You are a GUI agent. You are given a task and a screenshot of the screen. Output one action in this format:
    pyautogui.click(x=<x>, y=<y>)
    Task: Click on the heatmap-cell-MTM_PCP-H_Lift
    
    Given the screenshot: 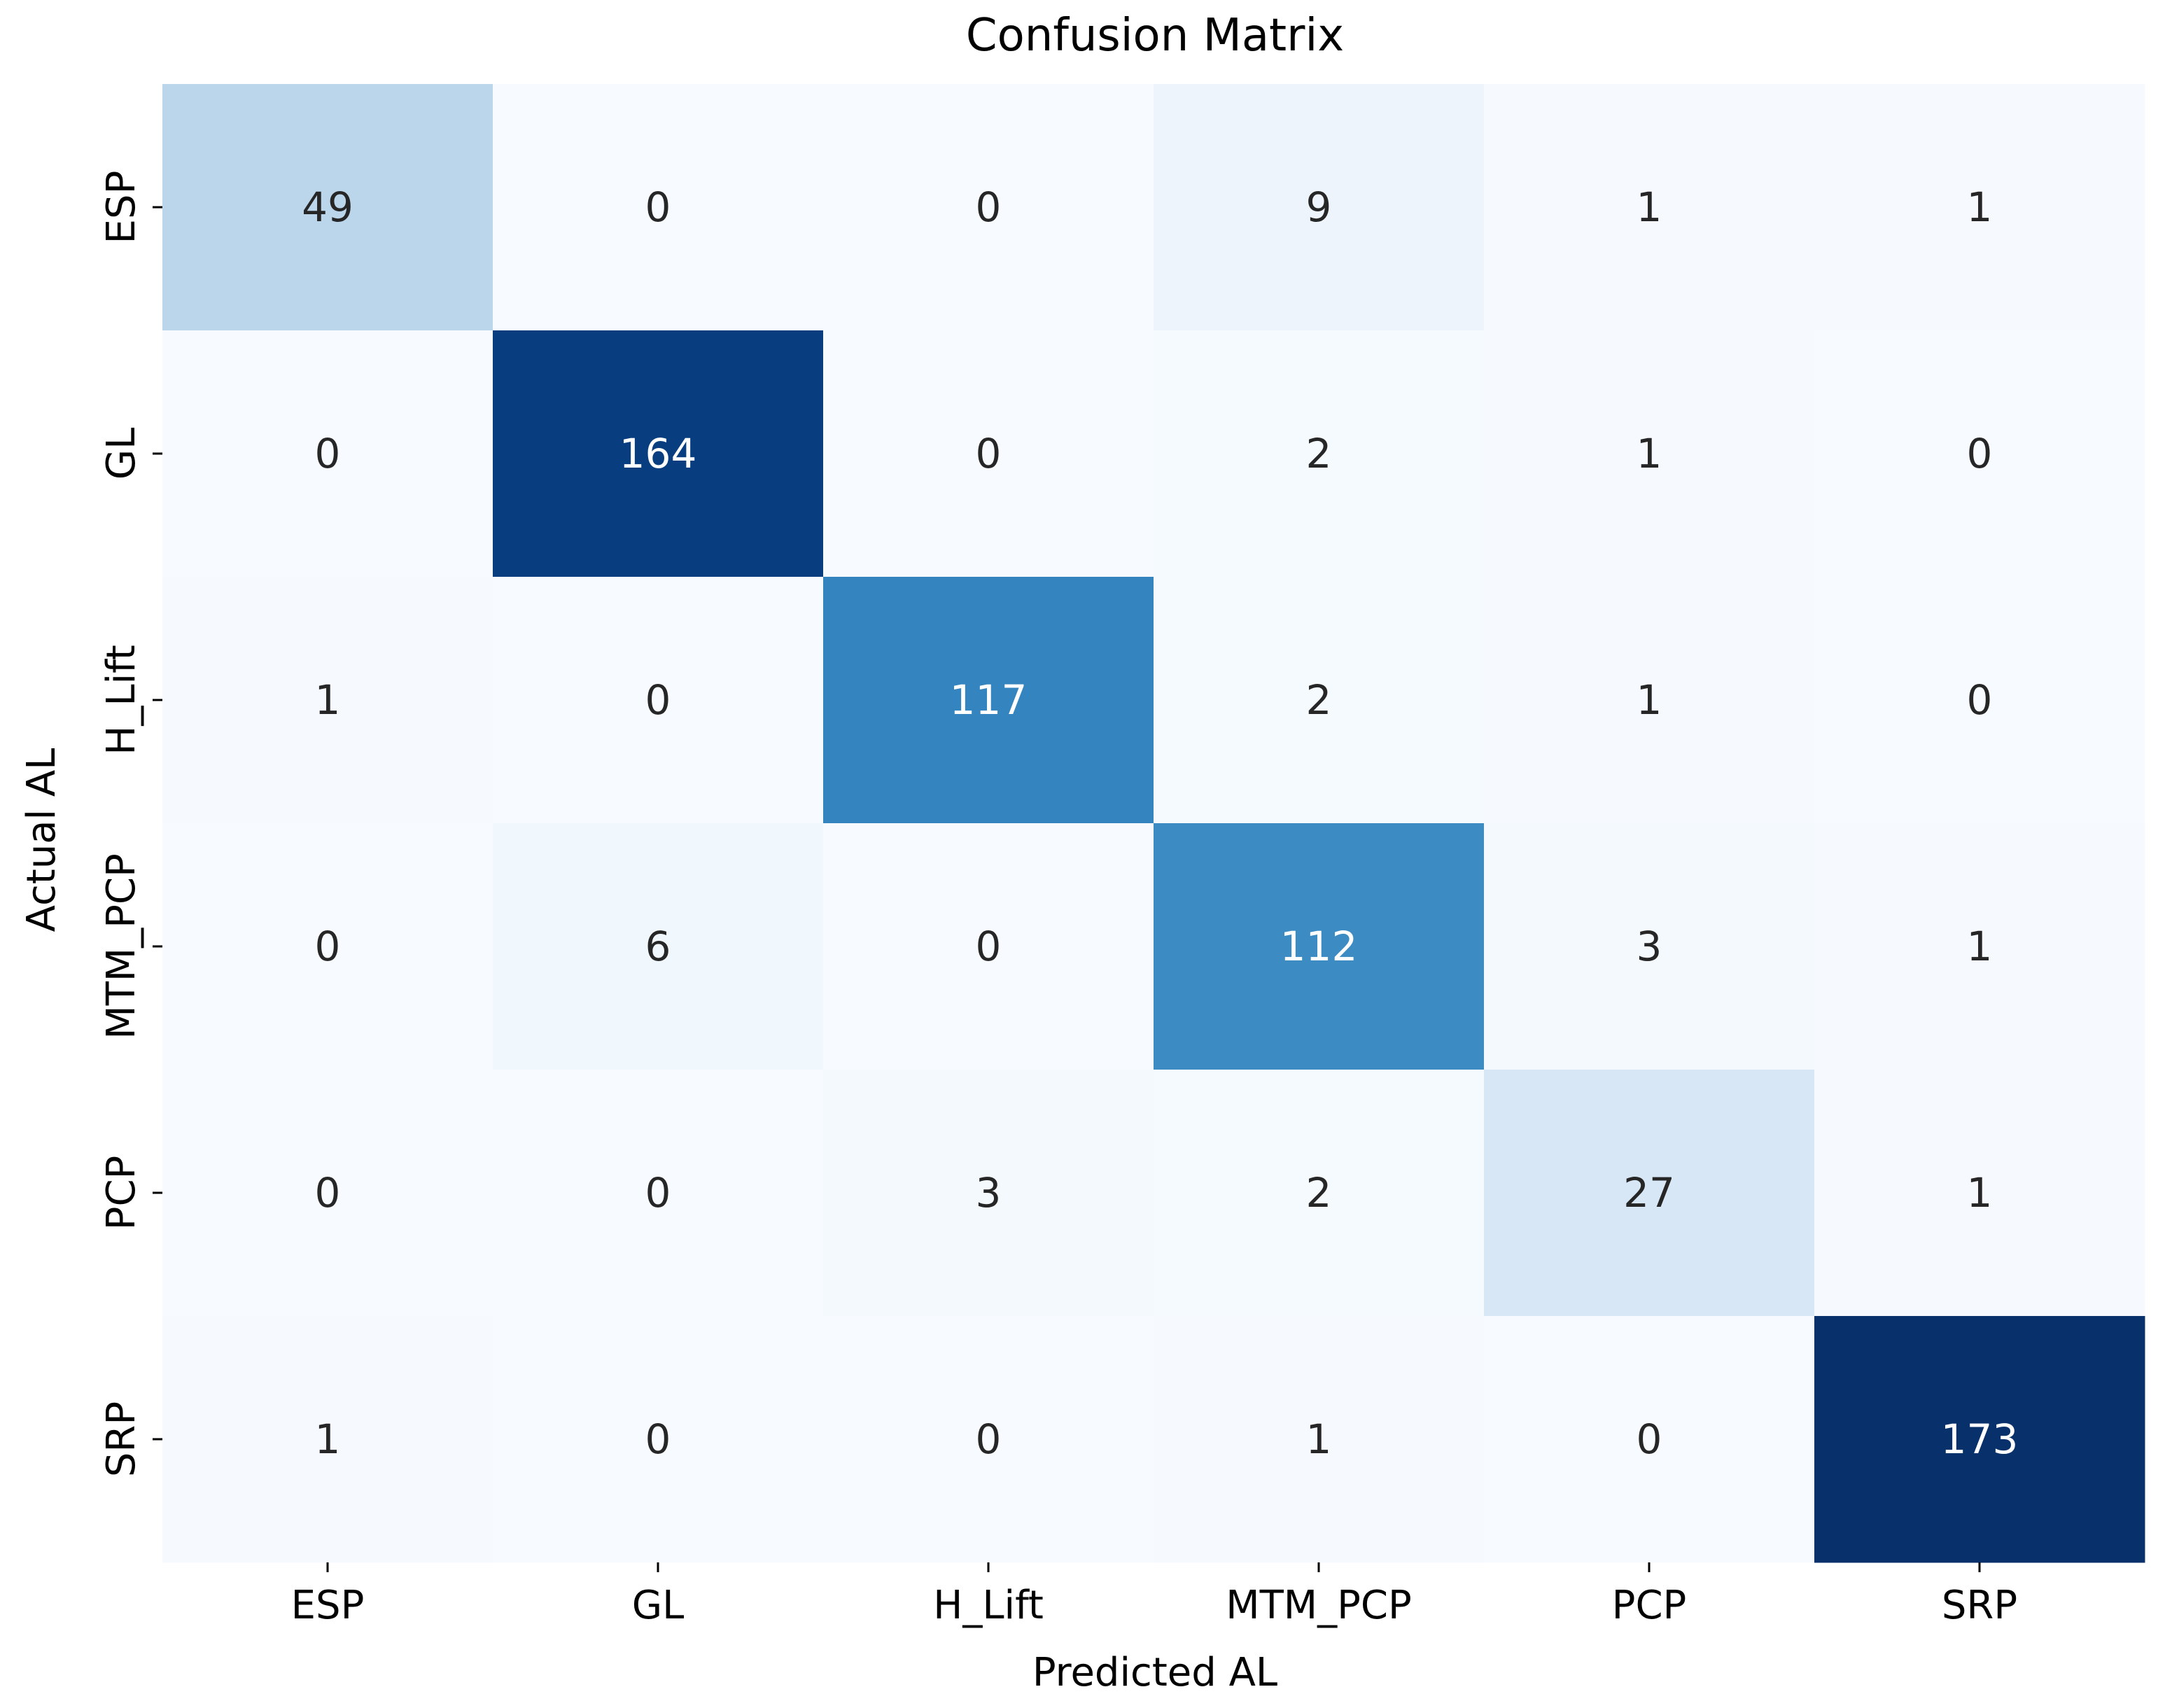 What is the action you would take?
    pyautogui.click(x=988, y=946)
    